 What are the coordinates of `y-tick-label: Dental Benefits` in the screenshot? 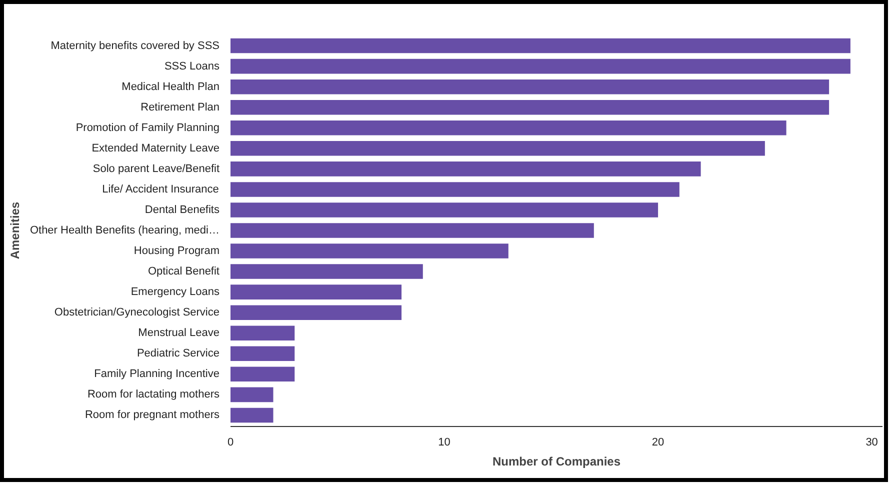 It's located at (182, 210).